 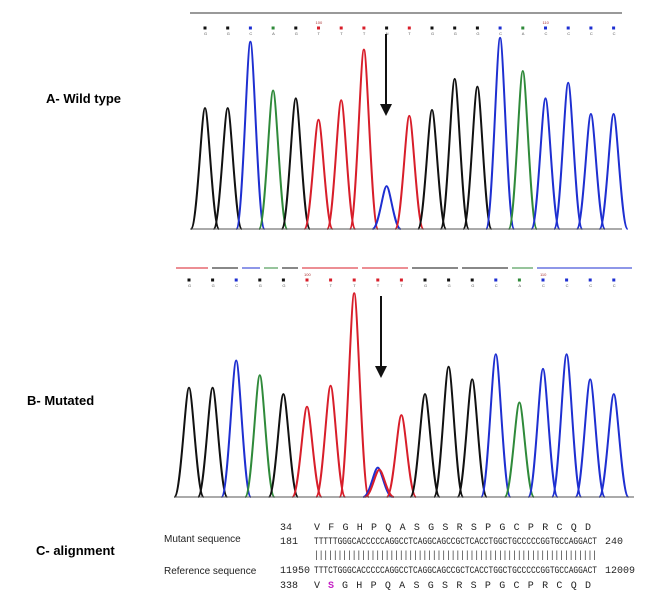 What do you see at coordinates (614, 542) in the screenshot?
I see `mutant-nt-end: 240` at bounding box center [614, 542].